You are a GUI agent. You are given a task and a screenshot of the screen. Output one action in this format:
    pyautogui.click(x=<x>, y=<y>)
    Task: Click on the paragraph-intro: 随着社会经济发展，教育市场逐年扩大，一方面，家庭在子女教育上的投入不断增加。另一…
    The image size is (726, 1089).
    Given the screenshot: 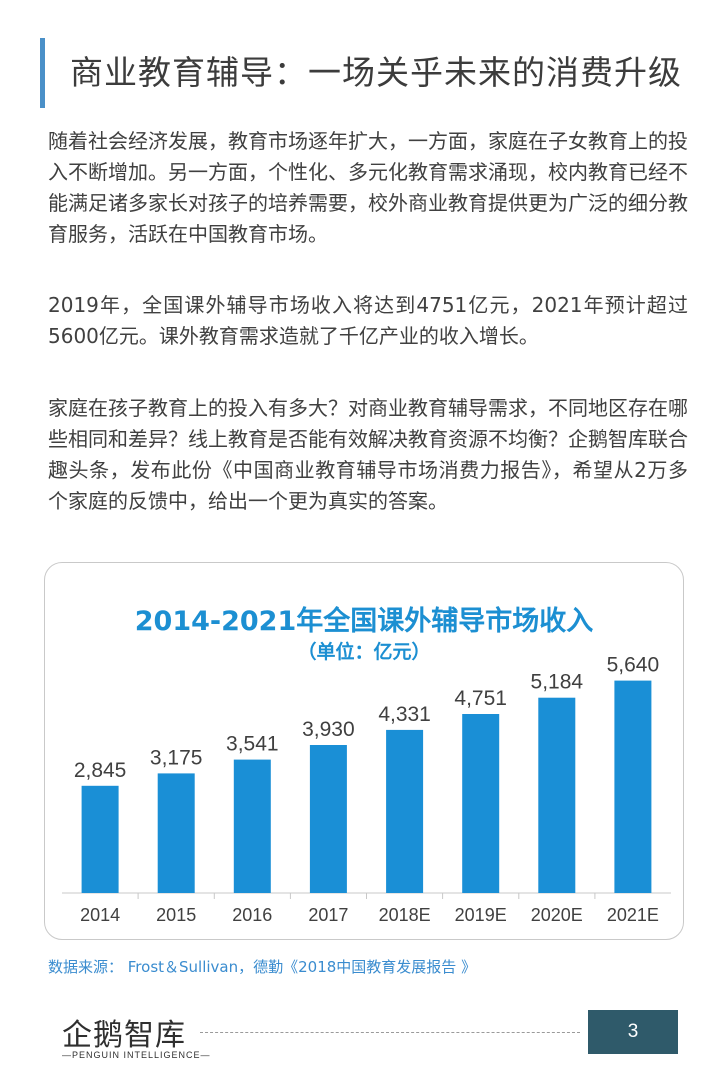 What is the action you would take?
    pyautogui.click(x=368, y=187)
    